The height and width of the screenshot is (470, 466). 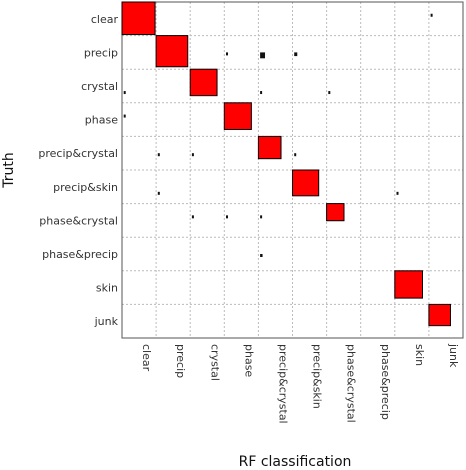 What do you see at coordinates (261, 217) in the screenshot?
I see `cell-phase&crystal-precip&crystal` at bounding box center [261, 217].